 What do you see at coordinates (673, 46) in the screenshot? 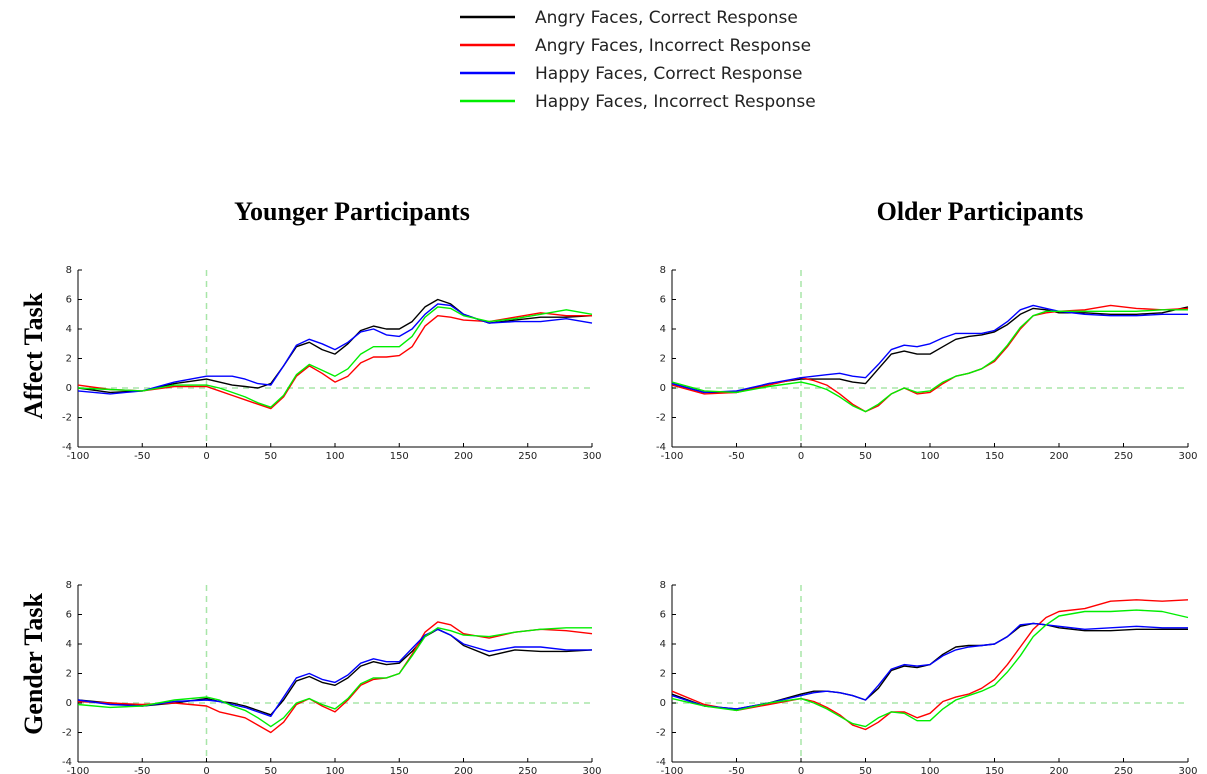
I see `legend-label: Angry Faces, Incorrect Response` at bounding box center [673, 46].